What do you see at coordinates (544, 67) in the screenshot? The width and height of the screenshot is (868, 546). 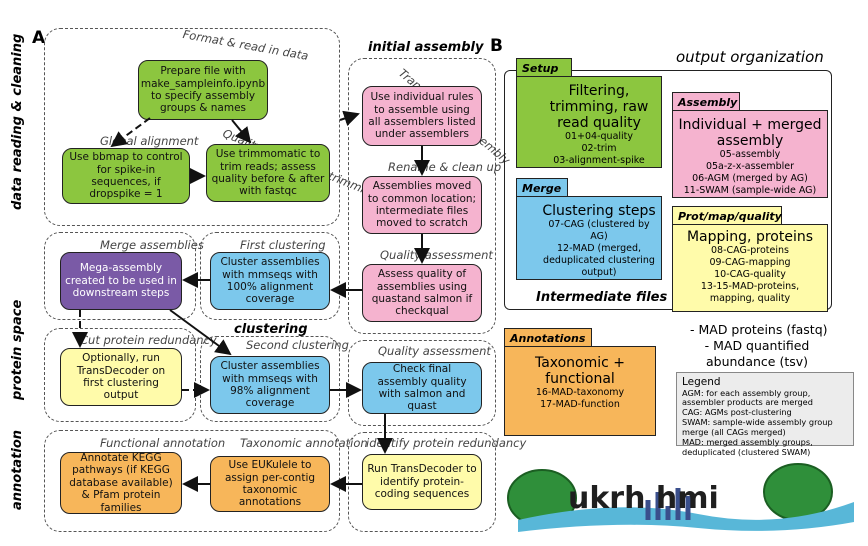 I see `folder-tab-setup: Setup` at bounding box center [544, 67].